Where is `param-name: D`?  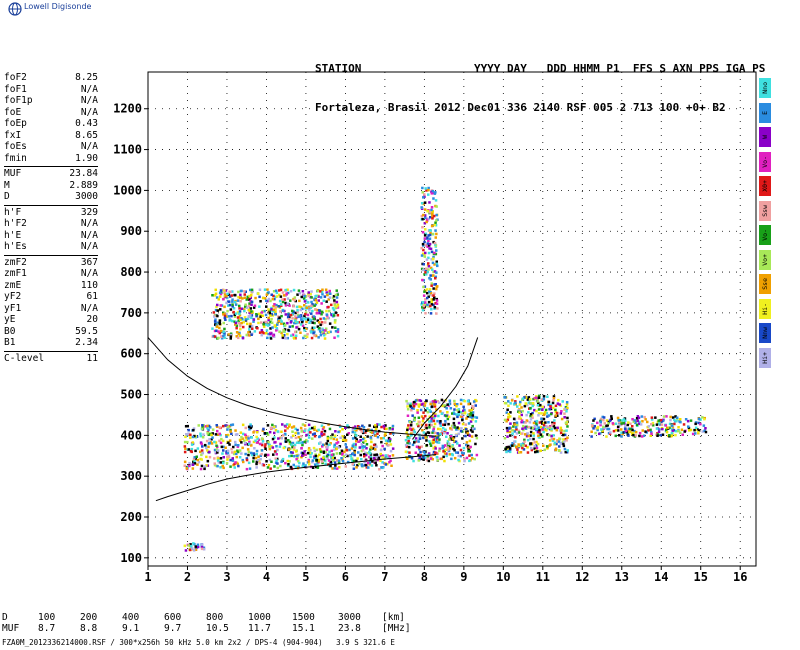 param-name: D is located at coordinates (7, 196).